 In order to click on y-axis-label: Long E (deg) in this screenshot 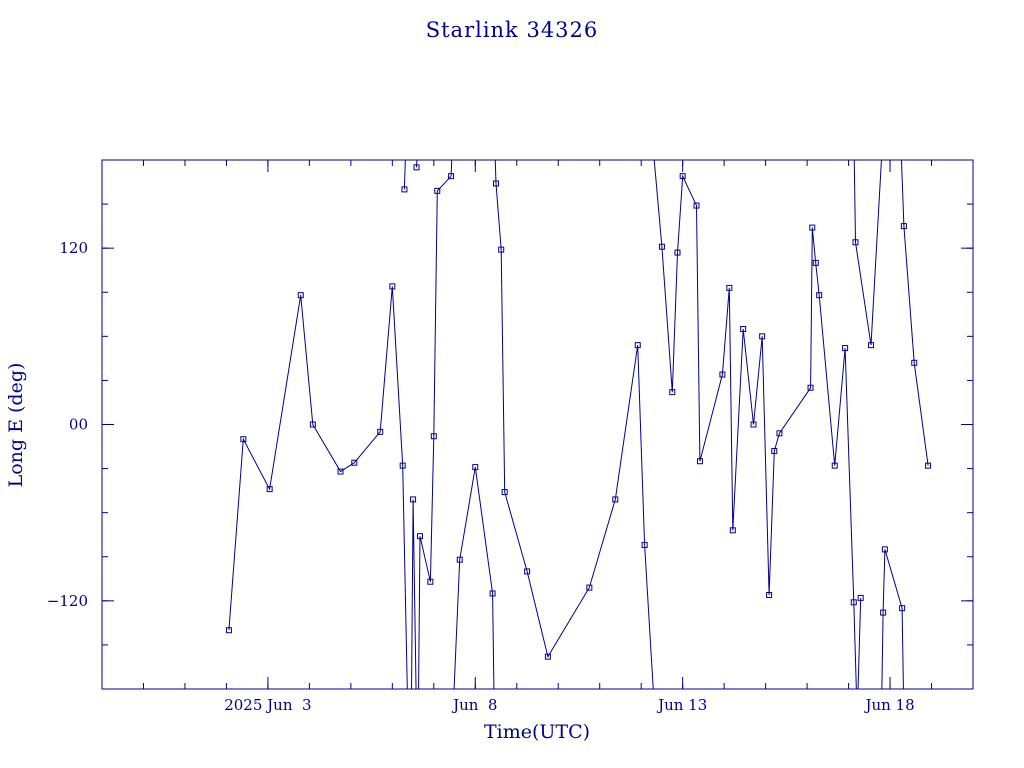, I will do `click(16, 425)`.